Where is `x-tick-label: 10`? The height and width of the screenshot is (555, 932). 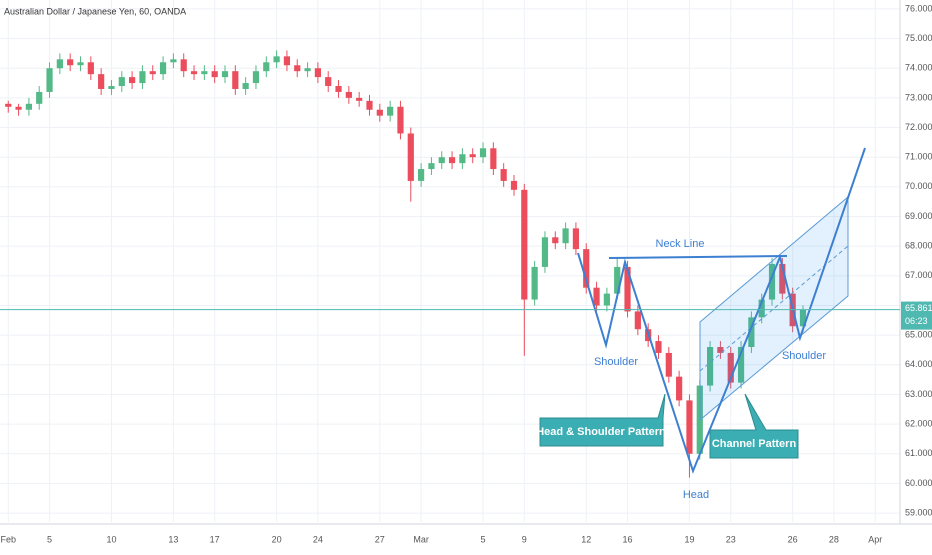 x-tick-label: 10 is located at coordinates (111, 539).